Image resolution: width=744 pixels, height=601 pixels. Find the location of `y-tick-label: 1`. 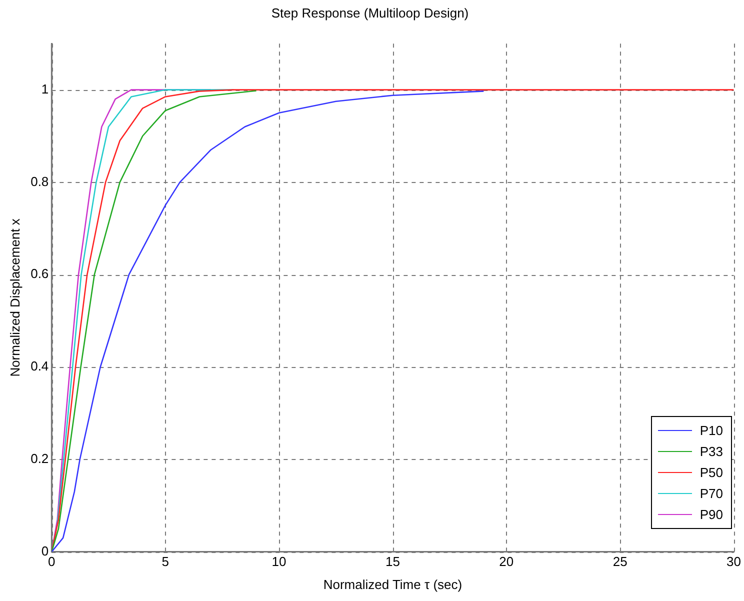

y-tick-label: 1 is located at coordinates (45, 88).